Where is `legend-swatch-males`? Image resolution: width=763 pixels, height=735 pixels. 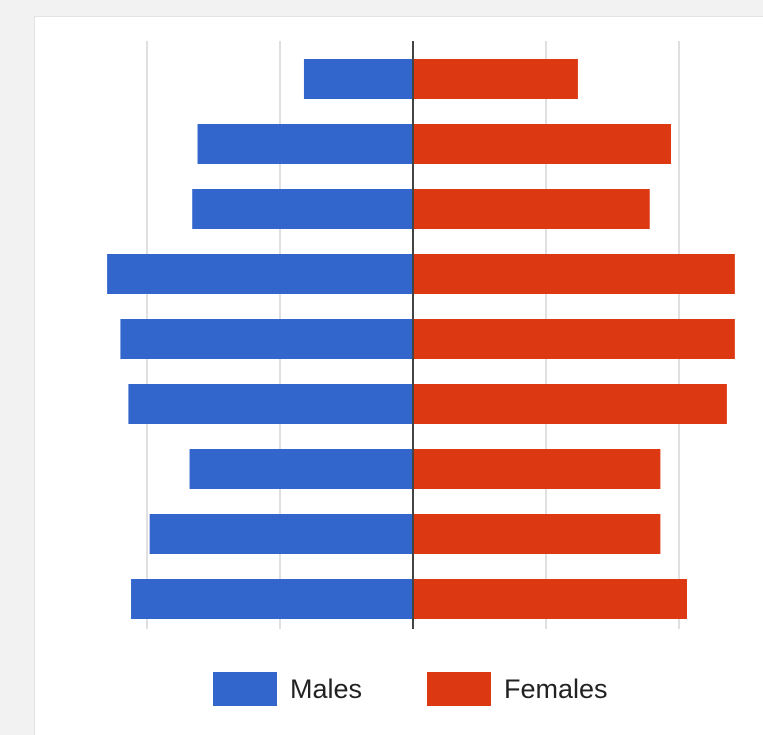
legend-swatch-males is located at coordinates (245, 689).